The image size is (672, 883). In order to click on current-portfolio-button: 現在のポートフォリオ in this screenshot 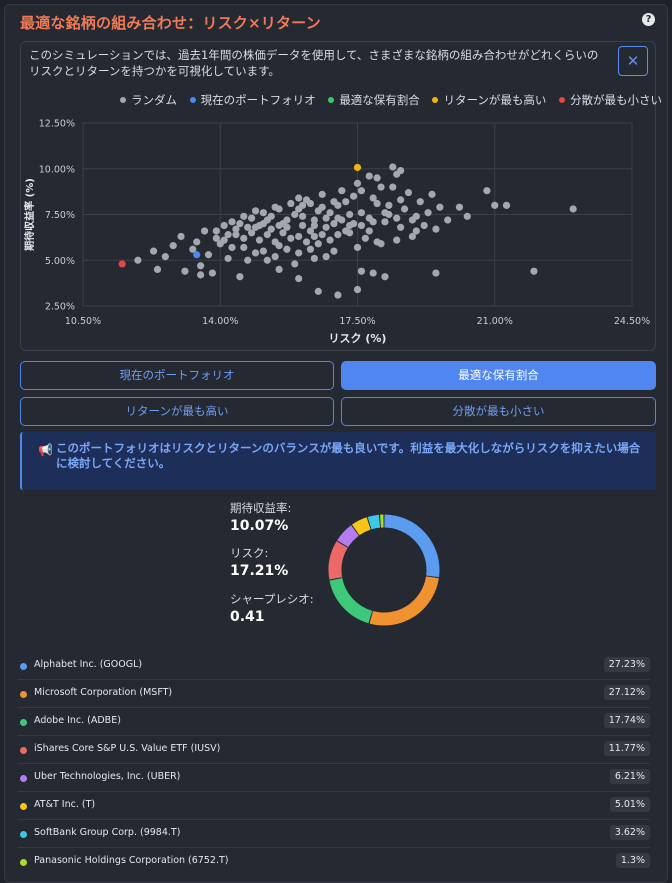, I will do `click(177, 375)`.